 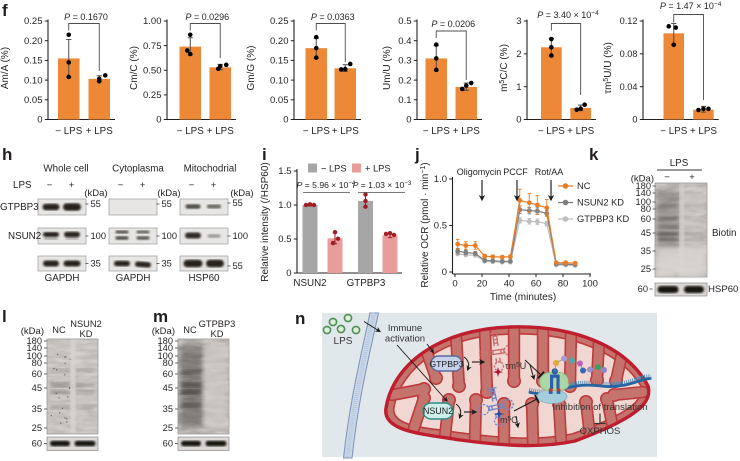 What do you see at coordinates (417, 154) in the screenshot?
I see `svg-text: j` at bounding box center [417, 154].